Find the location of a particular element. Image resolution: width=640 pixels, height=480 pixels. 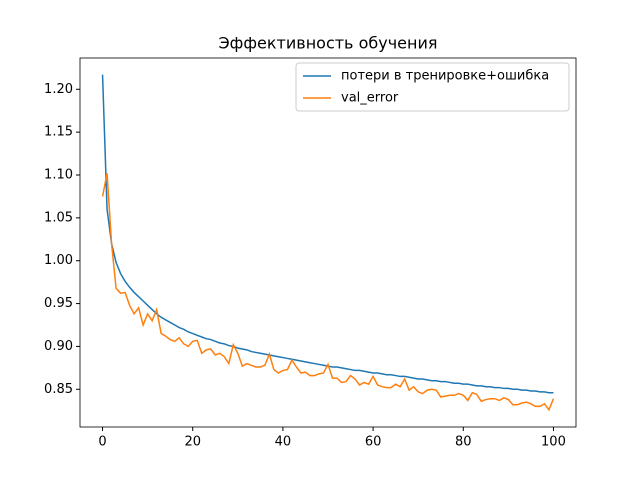

y-tick-label: 0.85 is located at coordinates (58, 389).